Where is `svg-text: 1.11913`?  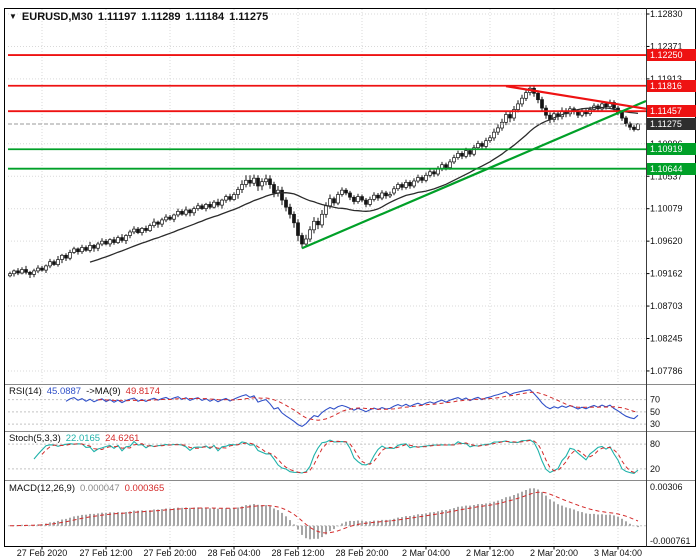 svg-text: 1.11913 is located at coordinates (666, 79).